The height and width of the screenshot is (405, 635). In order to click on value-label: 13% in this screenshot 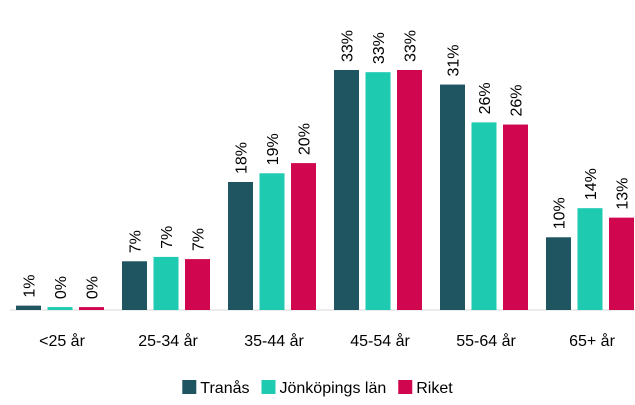, I will do `click(623, 194)`.